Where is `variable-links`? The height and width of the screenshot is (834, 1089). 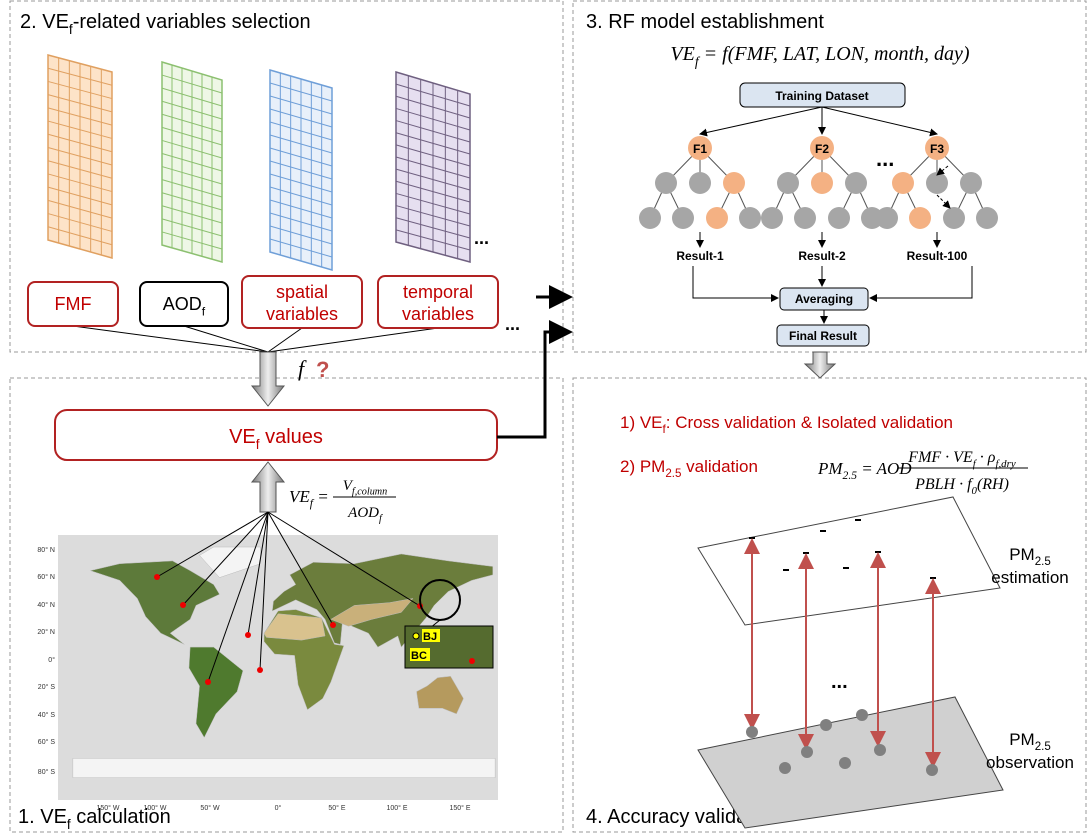 variable-links is located at coordinates (255, 339).